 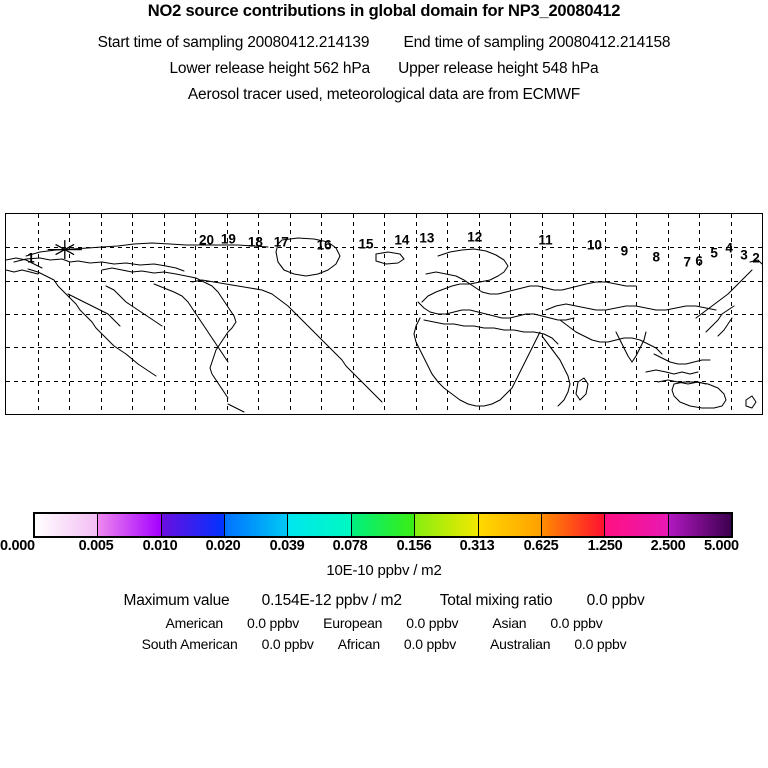 What do you see at coordinates (609, 42) in the screenshot?
I see `end-time-value: 20080412.214158` at bounding box center [609, 42].